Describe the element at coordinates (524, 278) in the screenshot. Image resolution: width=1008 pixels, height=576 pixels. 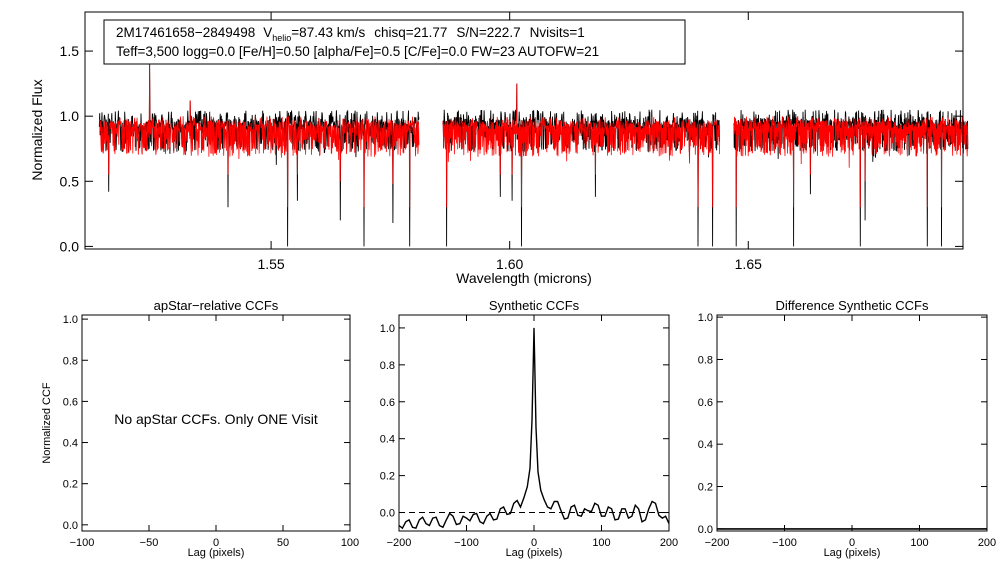
I see `spectrum-x-axis-label: Wavelength (microns)` at that location.